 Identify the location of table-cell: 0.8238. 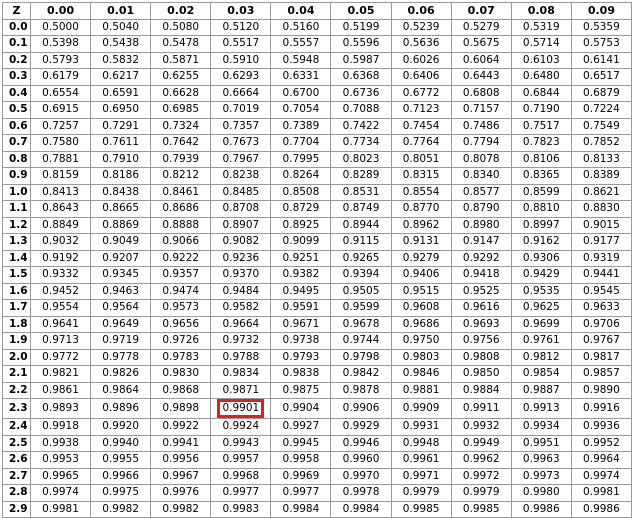
(241, 176).